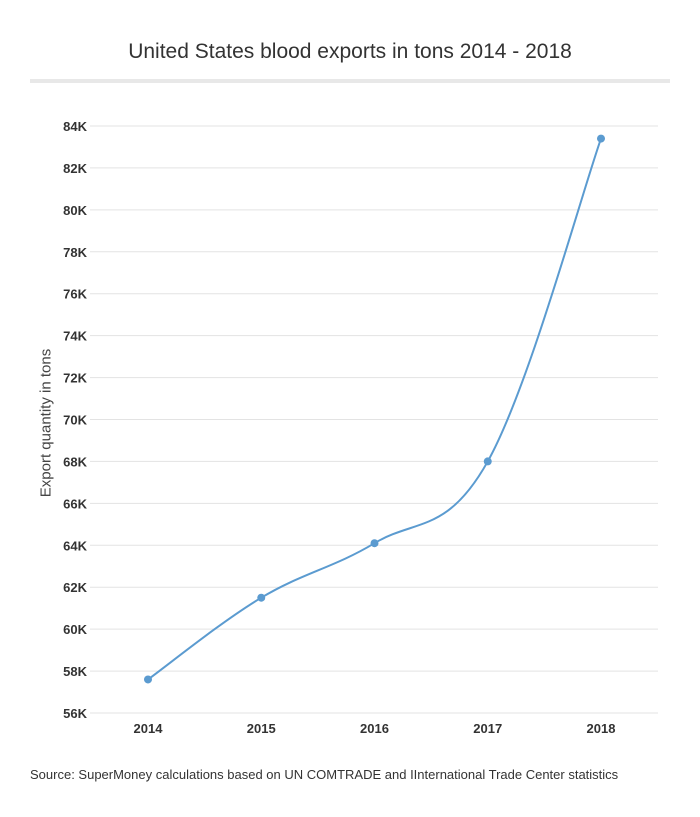 Image resolution: width=700 pixels, height=817 pixels. I want to click on title-divider, so click(350, 81).